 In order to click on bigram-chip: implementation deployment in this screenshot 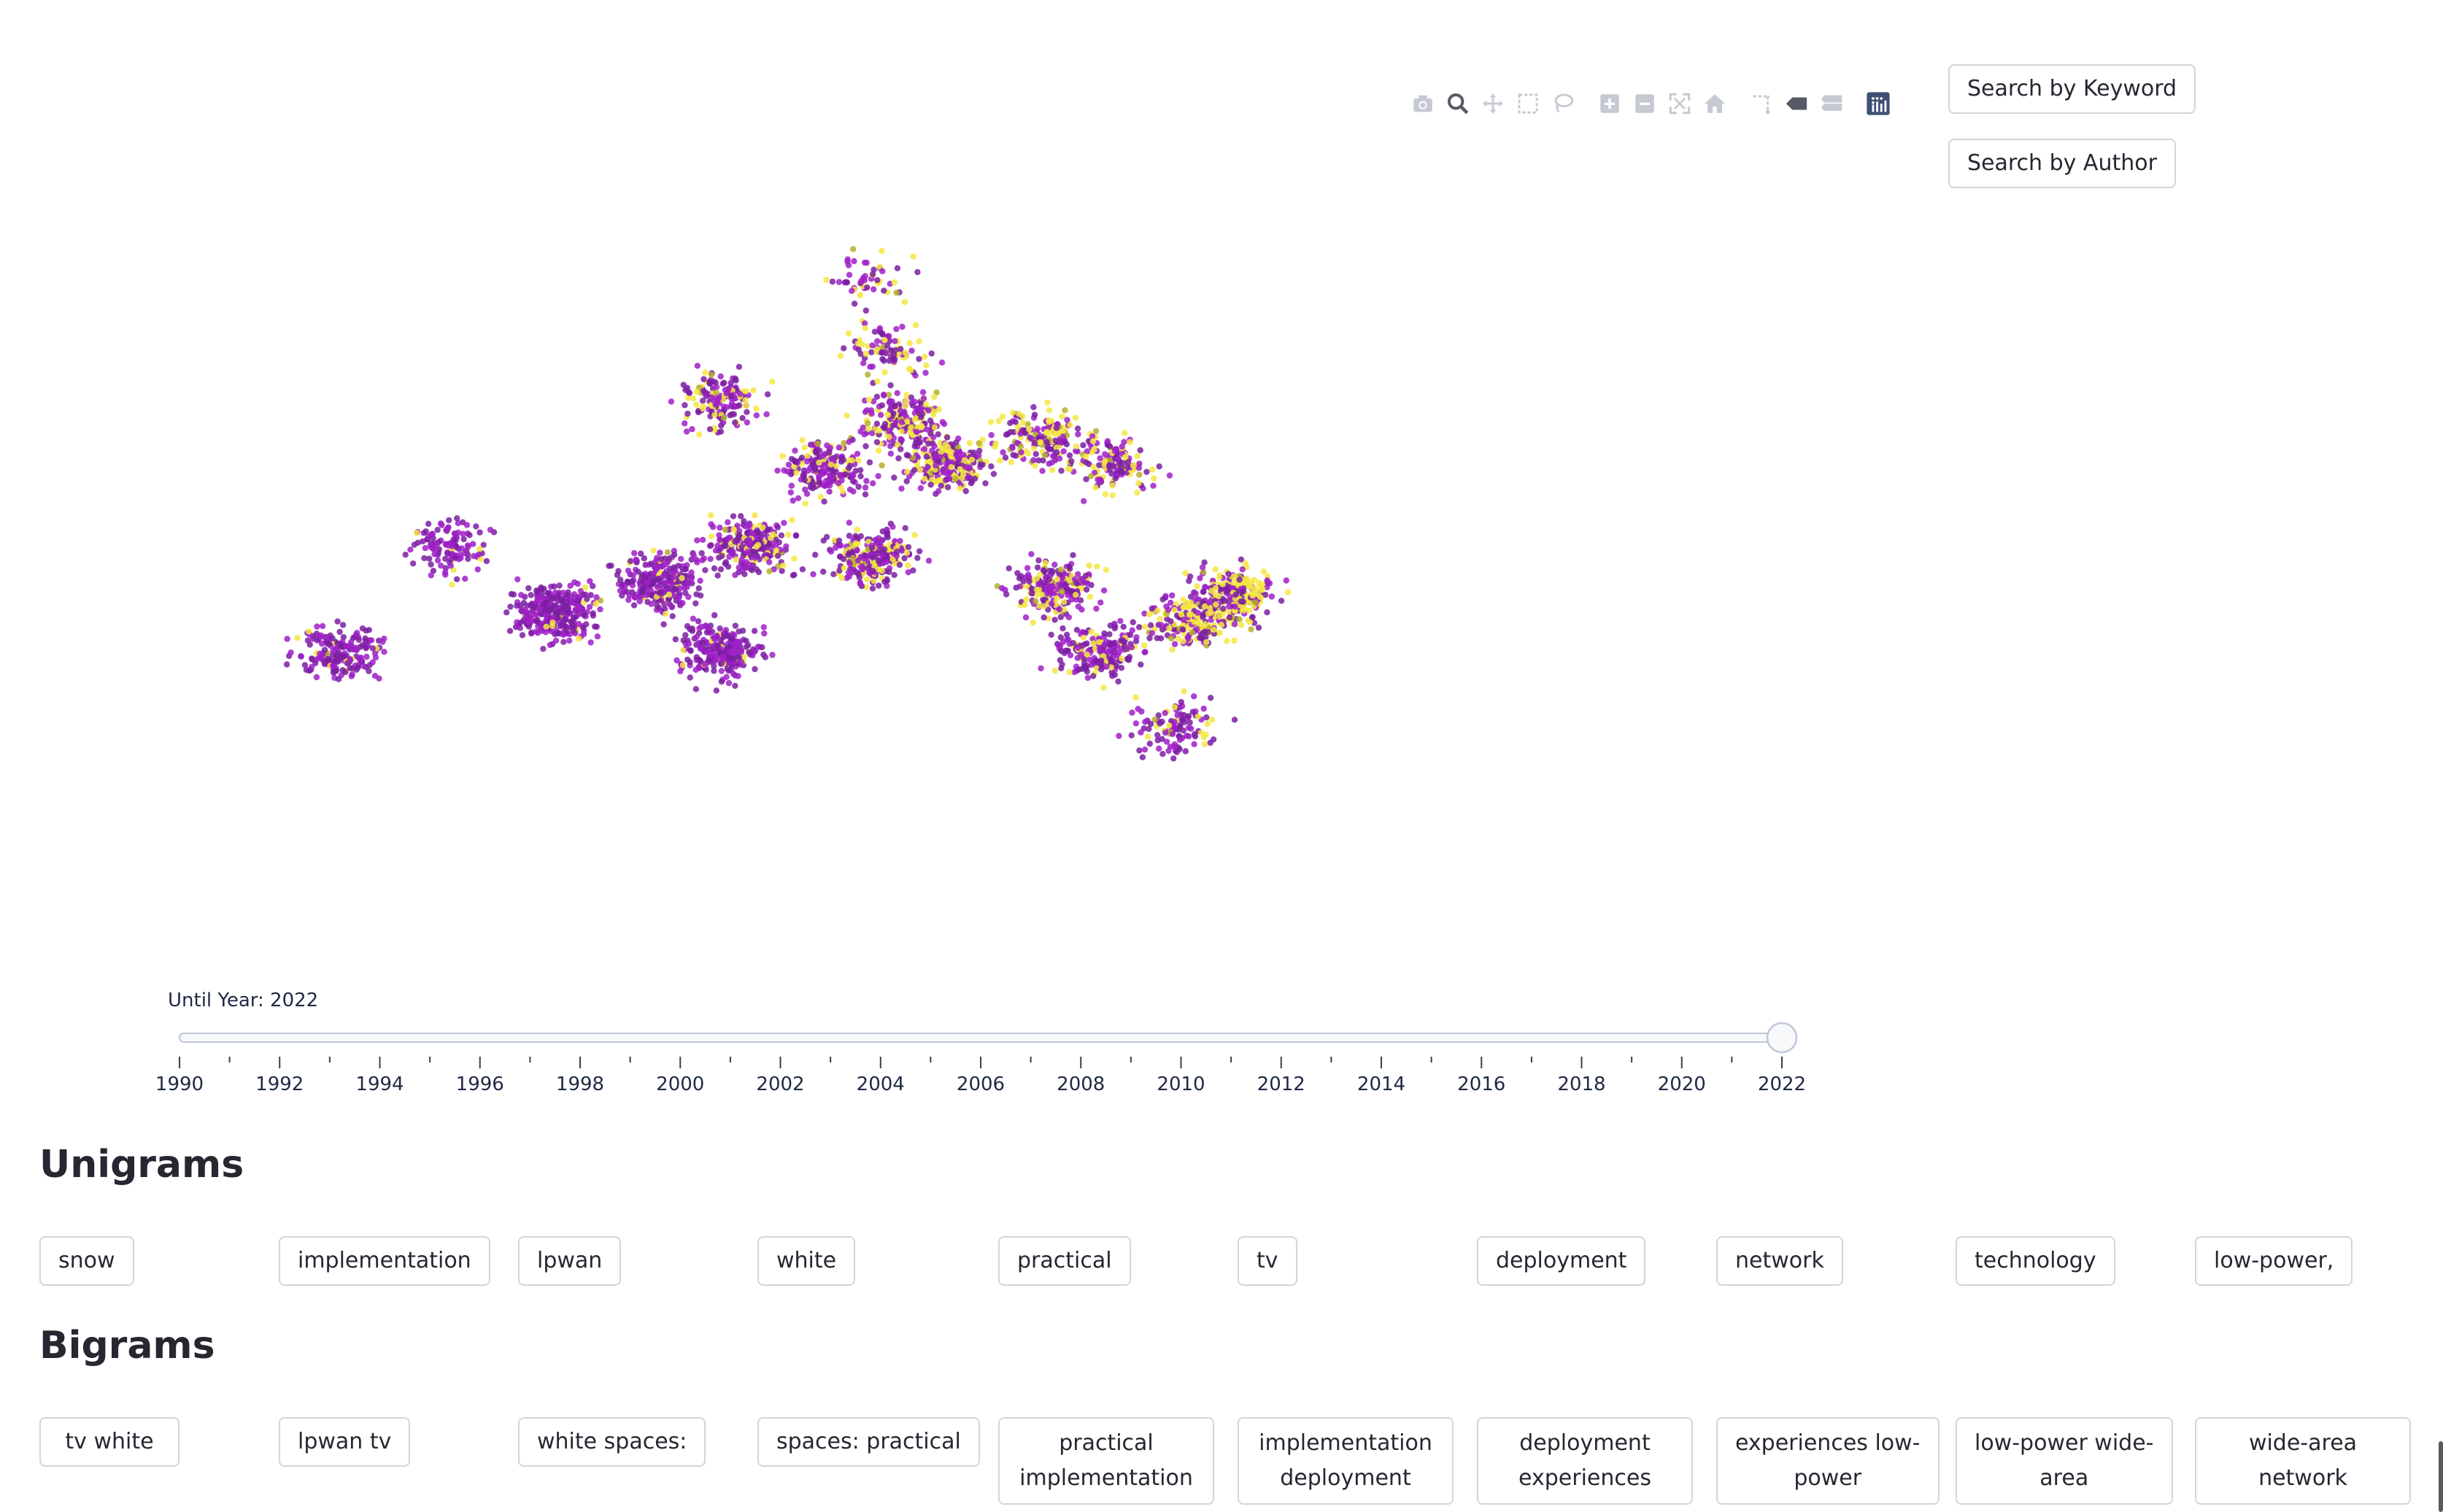, I will do `click(1346, 1461)`.